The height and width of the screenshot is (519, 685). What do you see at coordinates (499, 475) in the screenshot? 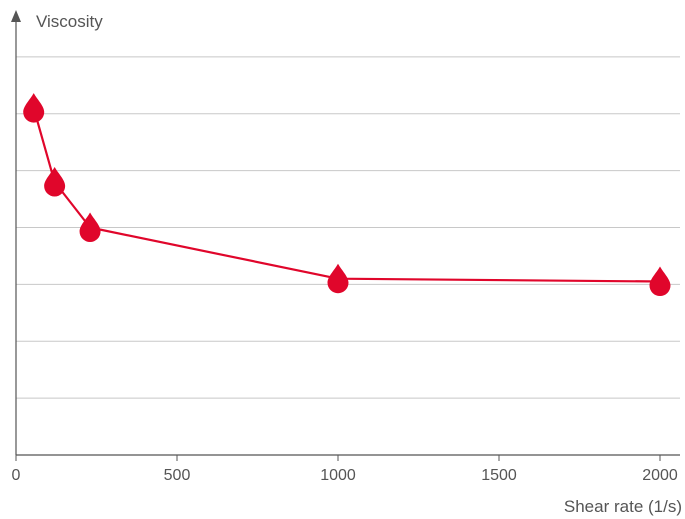
I see `x-tick-label-1500: 1500` at bounding box center [499, 475].